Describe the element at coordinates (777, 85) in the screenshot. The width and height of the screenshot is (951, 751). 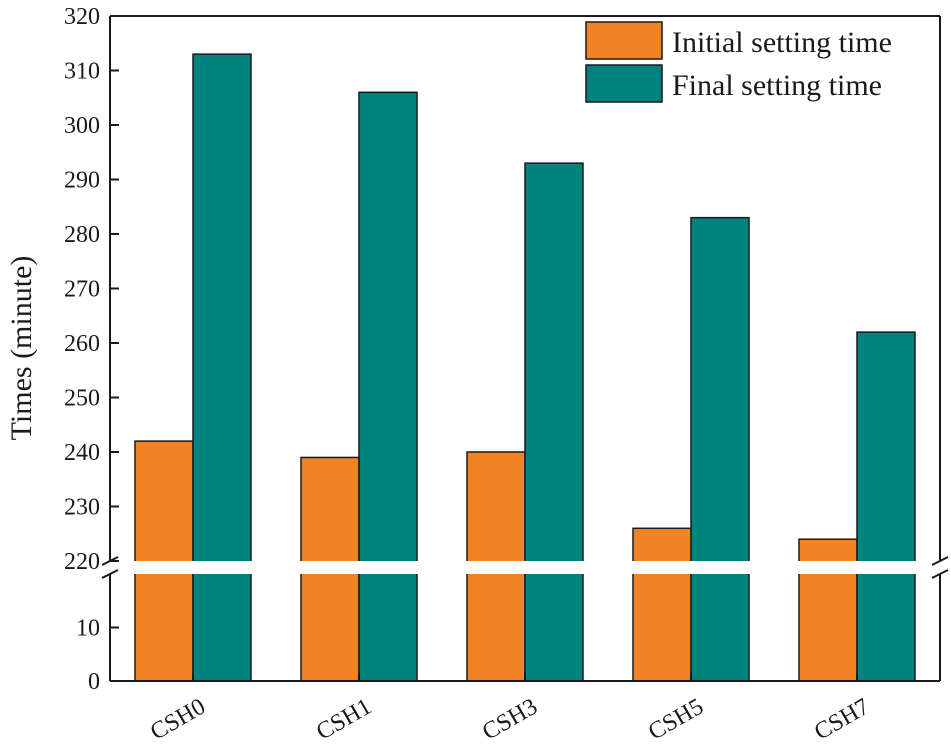
I see `legend-label-final: Final setting time` at that location.